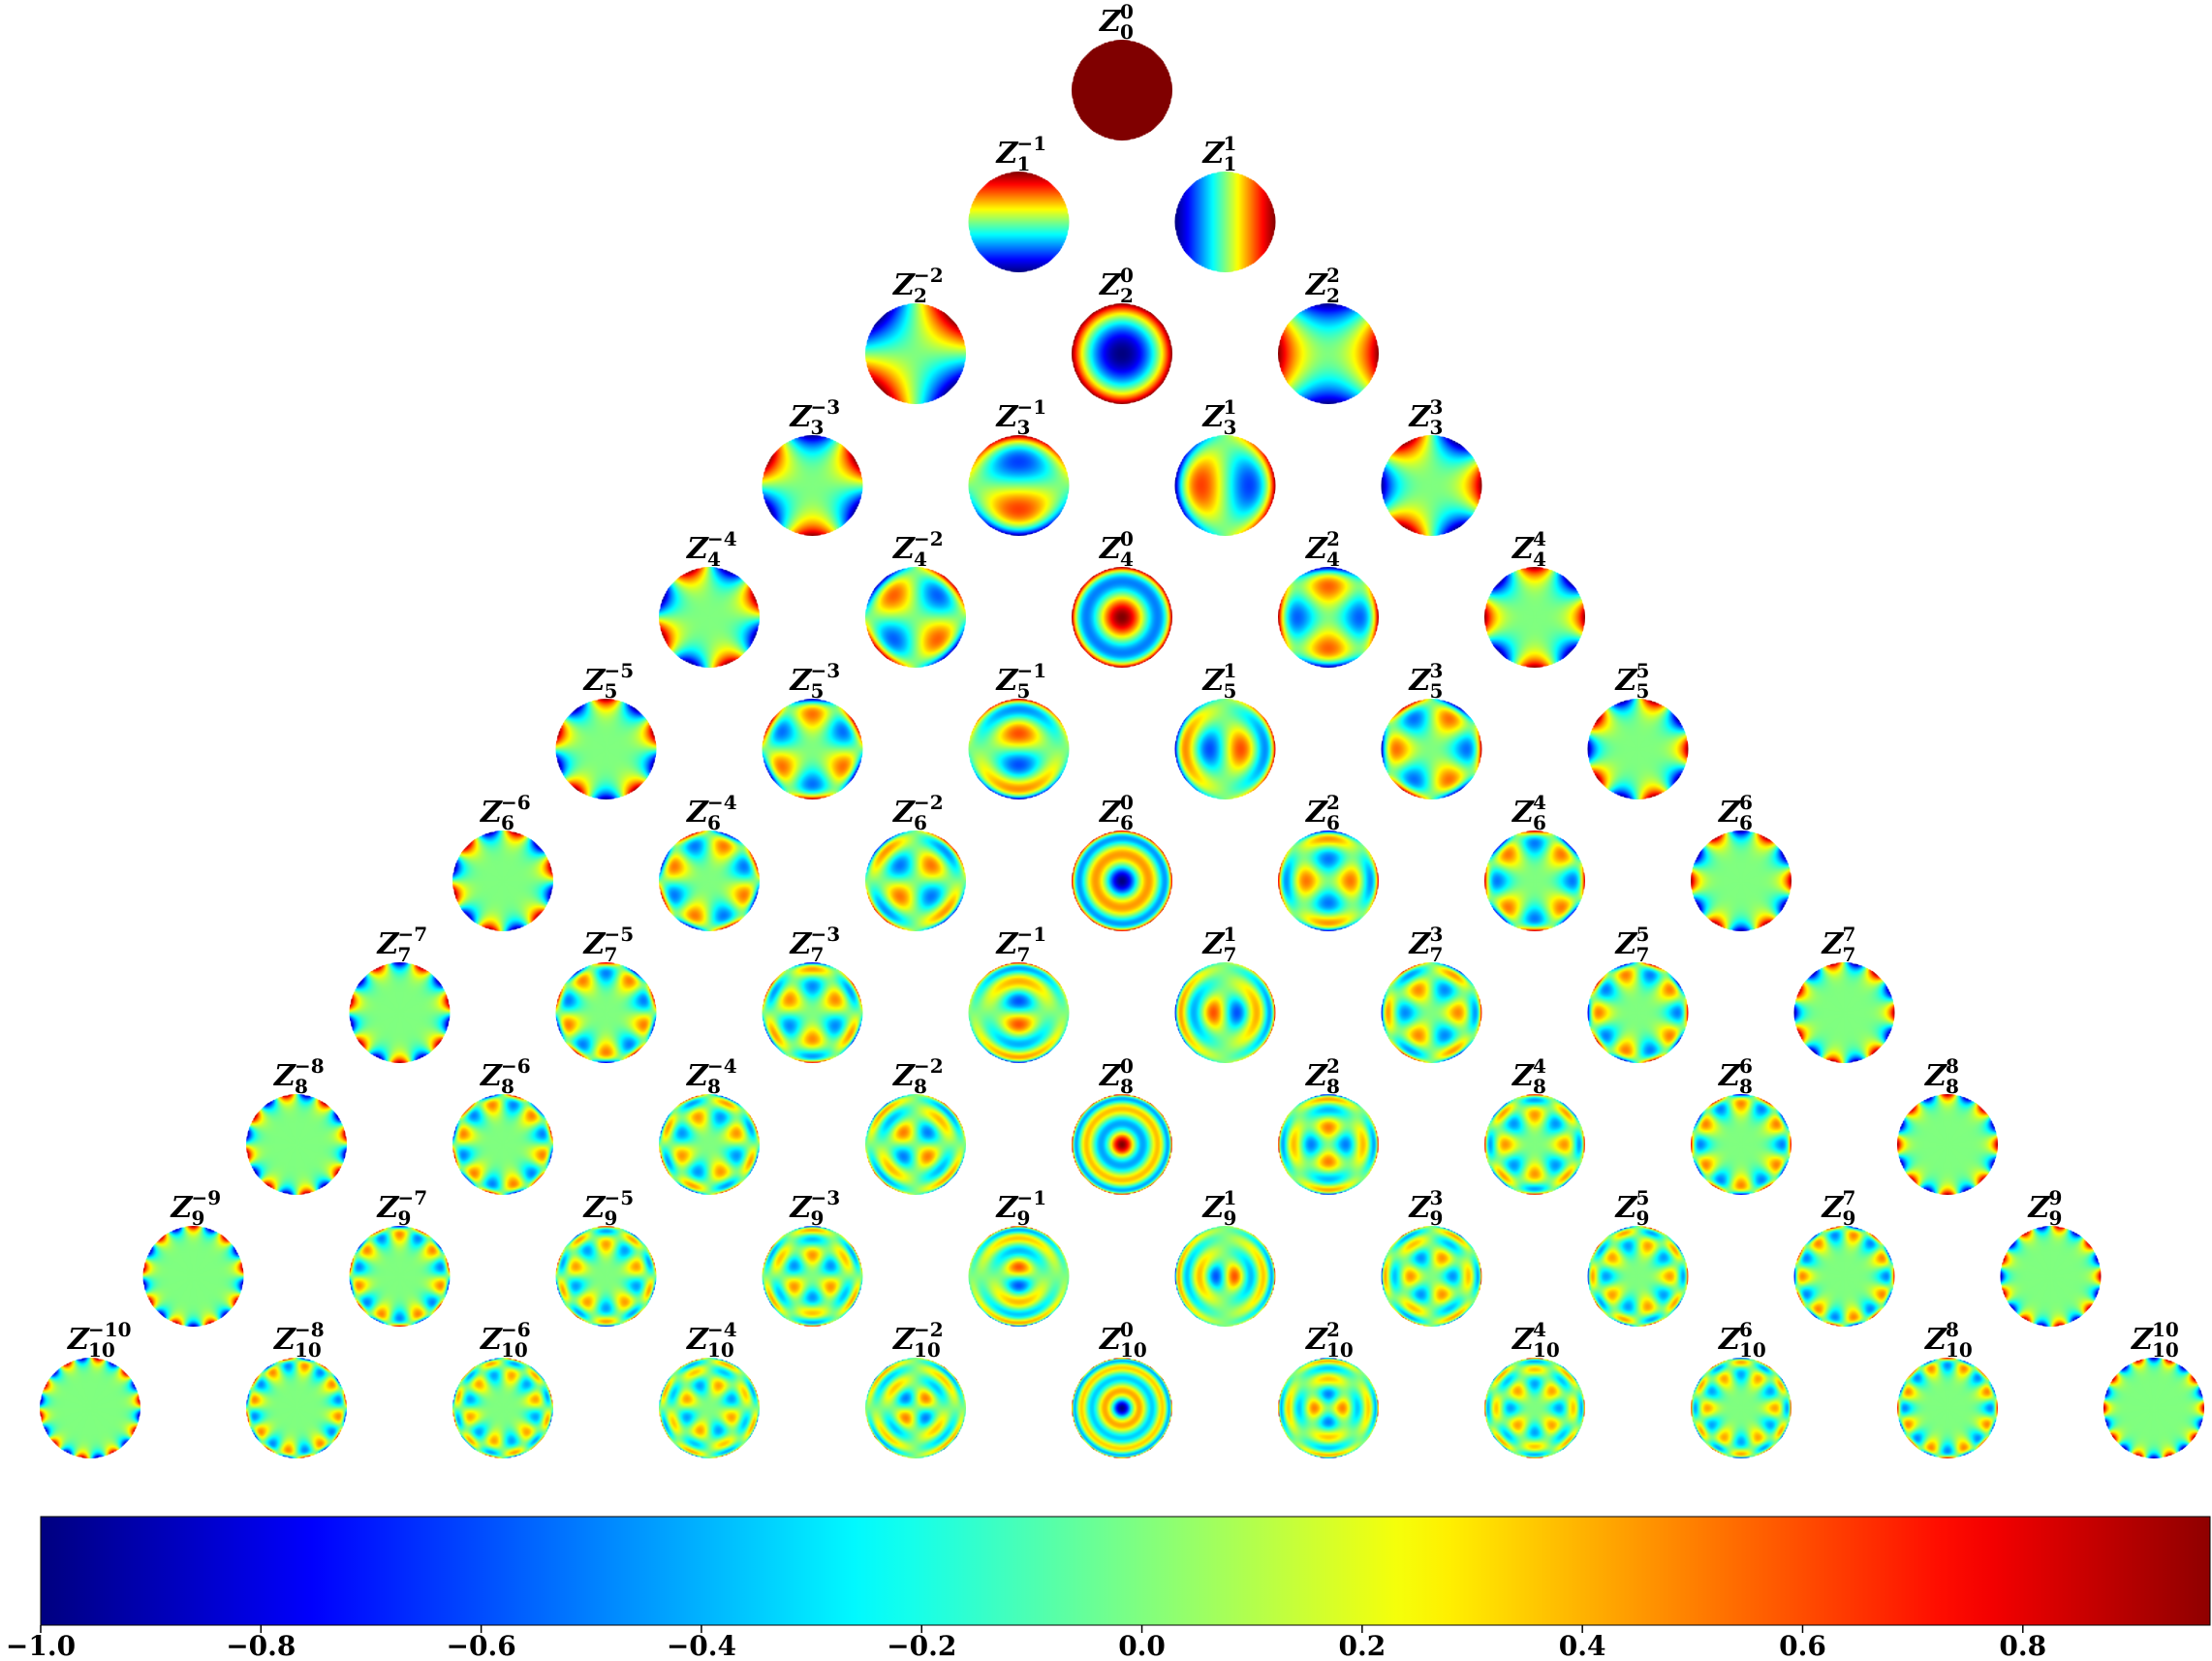 The image size is (2212, 1661). What do you see at coordinates (1534, 861) in the screenshot?
I see `zernike-term-n6-m4: Z 46` at bounding box center [1534, 861].